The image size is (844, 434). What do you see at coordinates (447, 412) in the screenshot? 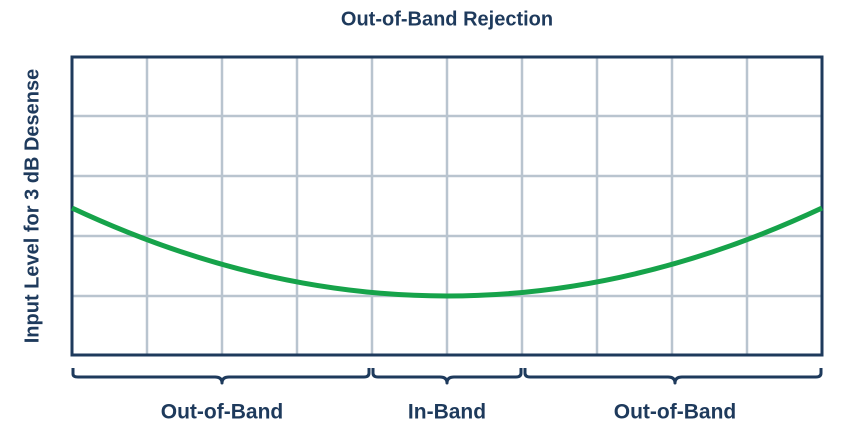
I see `band-label: In-Band` at bounding box center [447, 412].